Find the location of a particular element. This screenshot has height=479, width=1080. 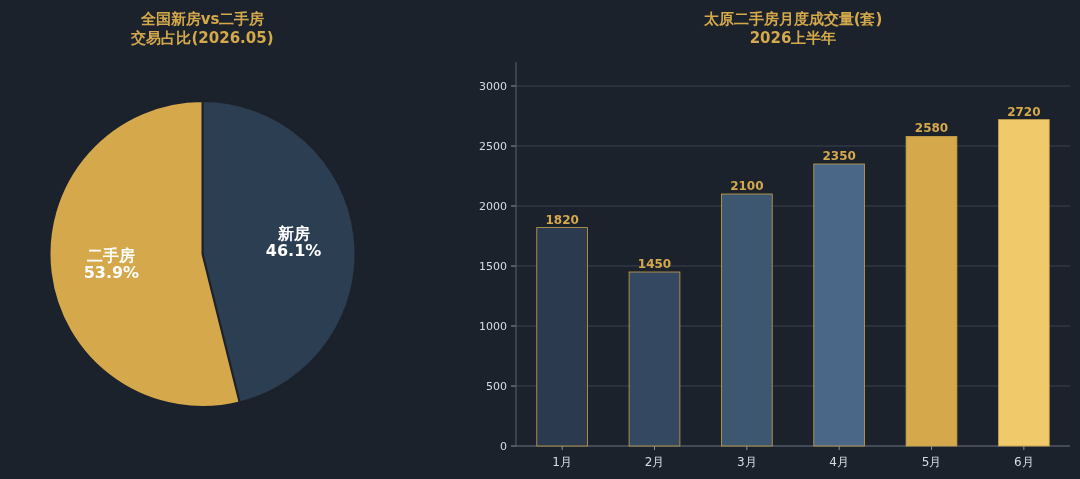

chart-title: 全国新房vs二手房 is located at coordinates (202, 19).